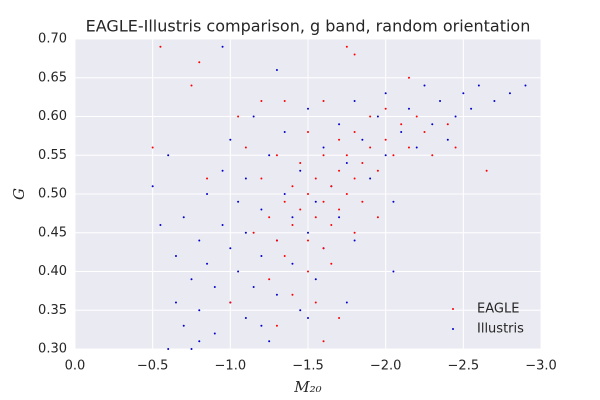  Describe the element at coordinates (52, 271) in the screenshot. I see `y-tick-label: 0.40` at that location.